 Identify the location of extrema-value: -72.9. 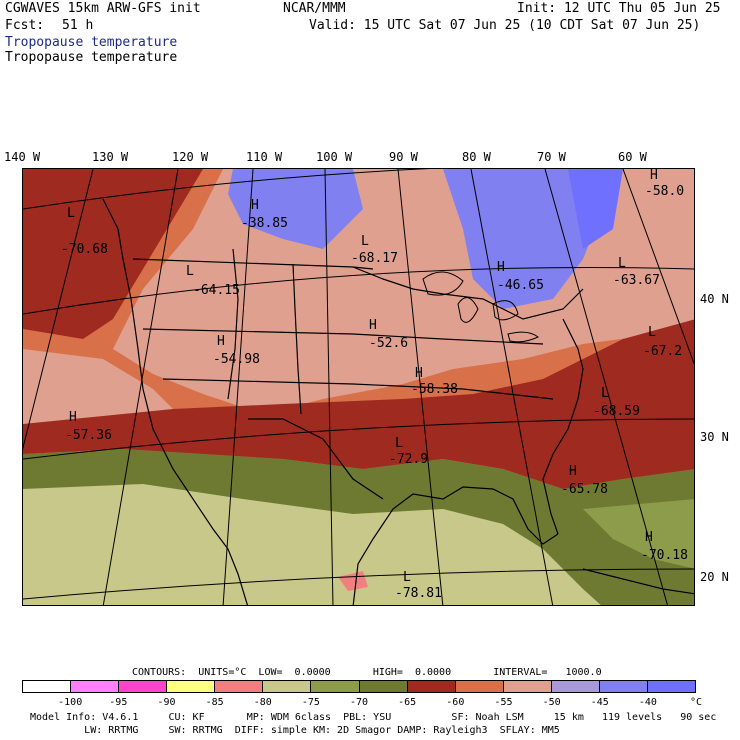
(409, 459).